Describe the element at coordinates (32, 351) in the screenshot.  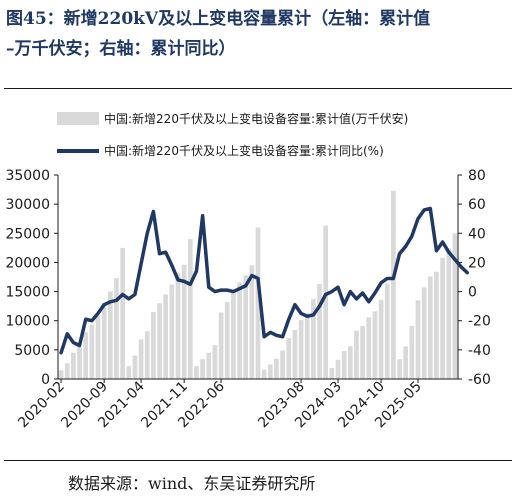
I see `left-tick-label: 5000` at that location.